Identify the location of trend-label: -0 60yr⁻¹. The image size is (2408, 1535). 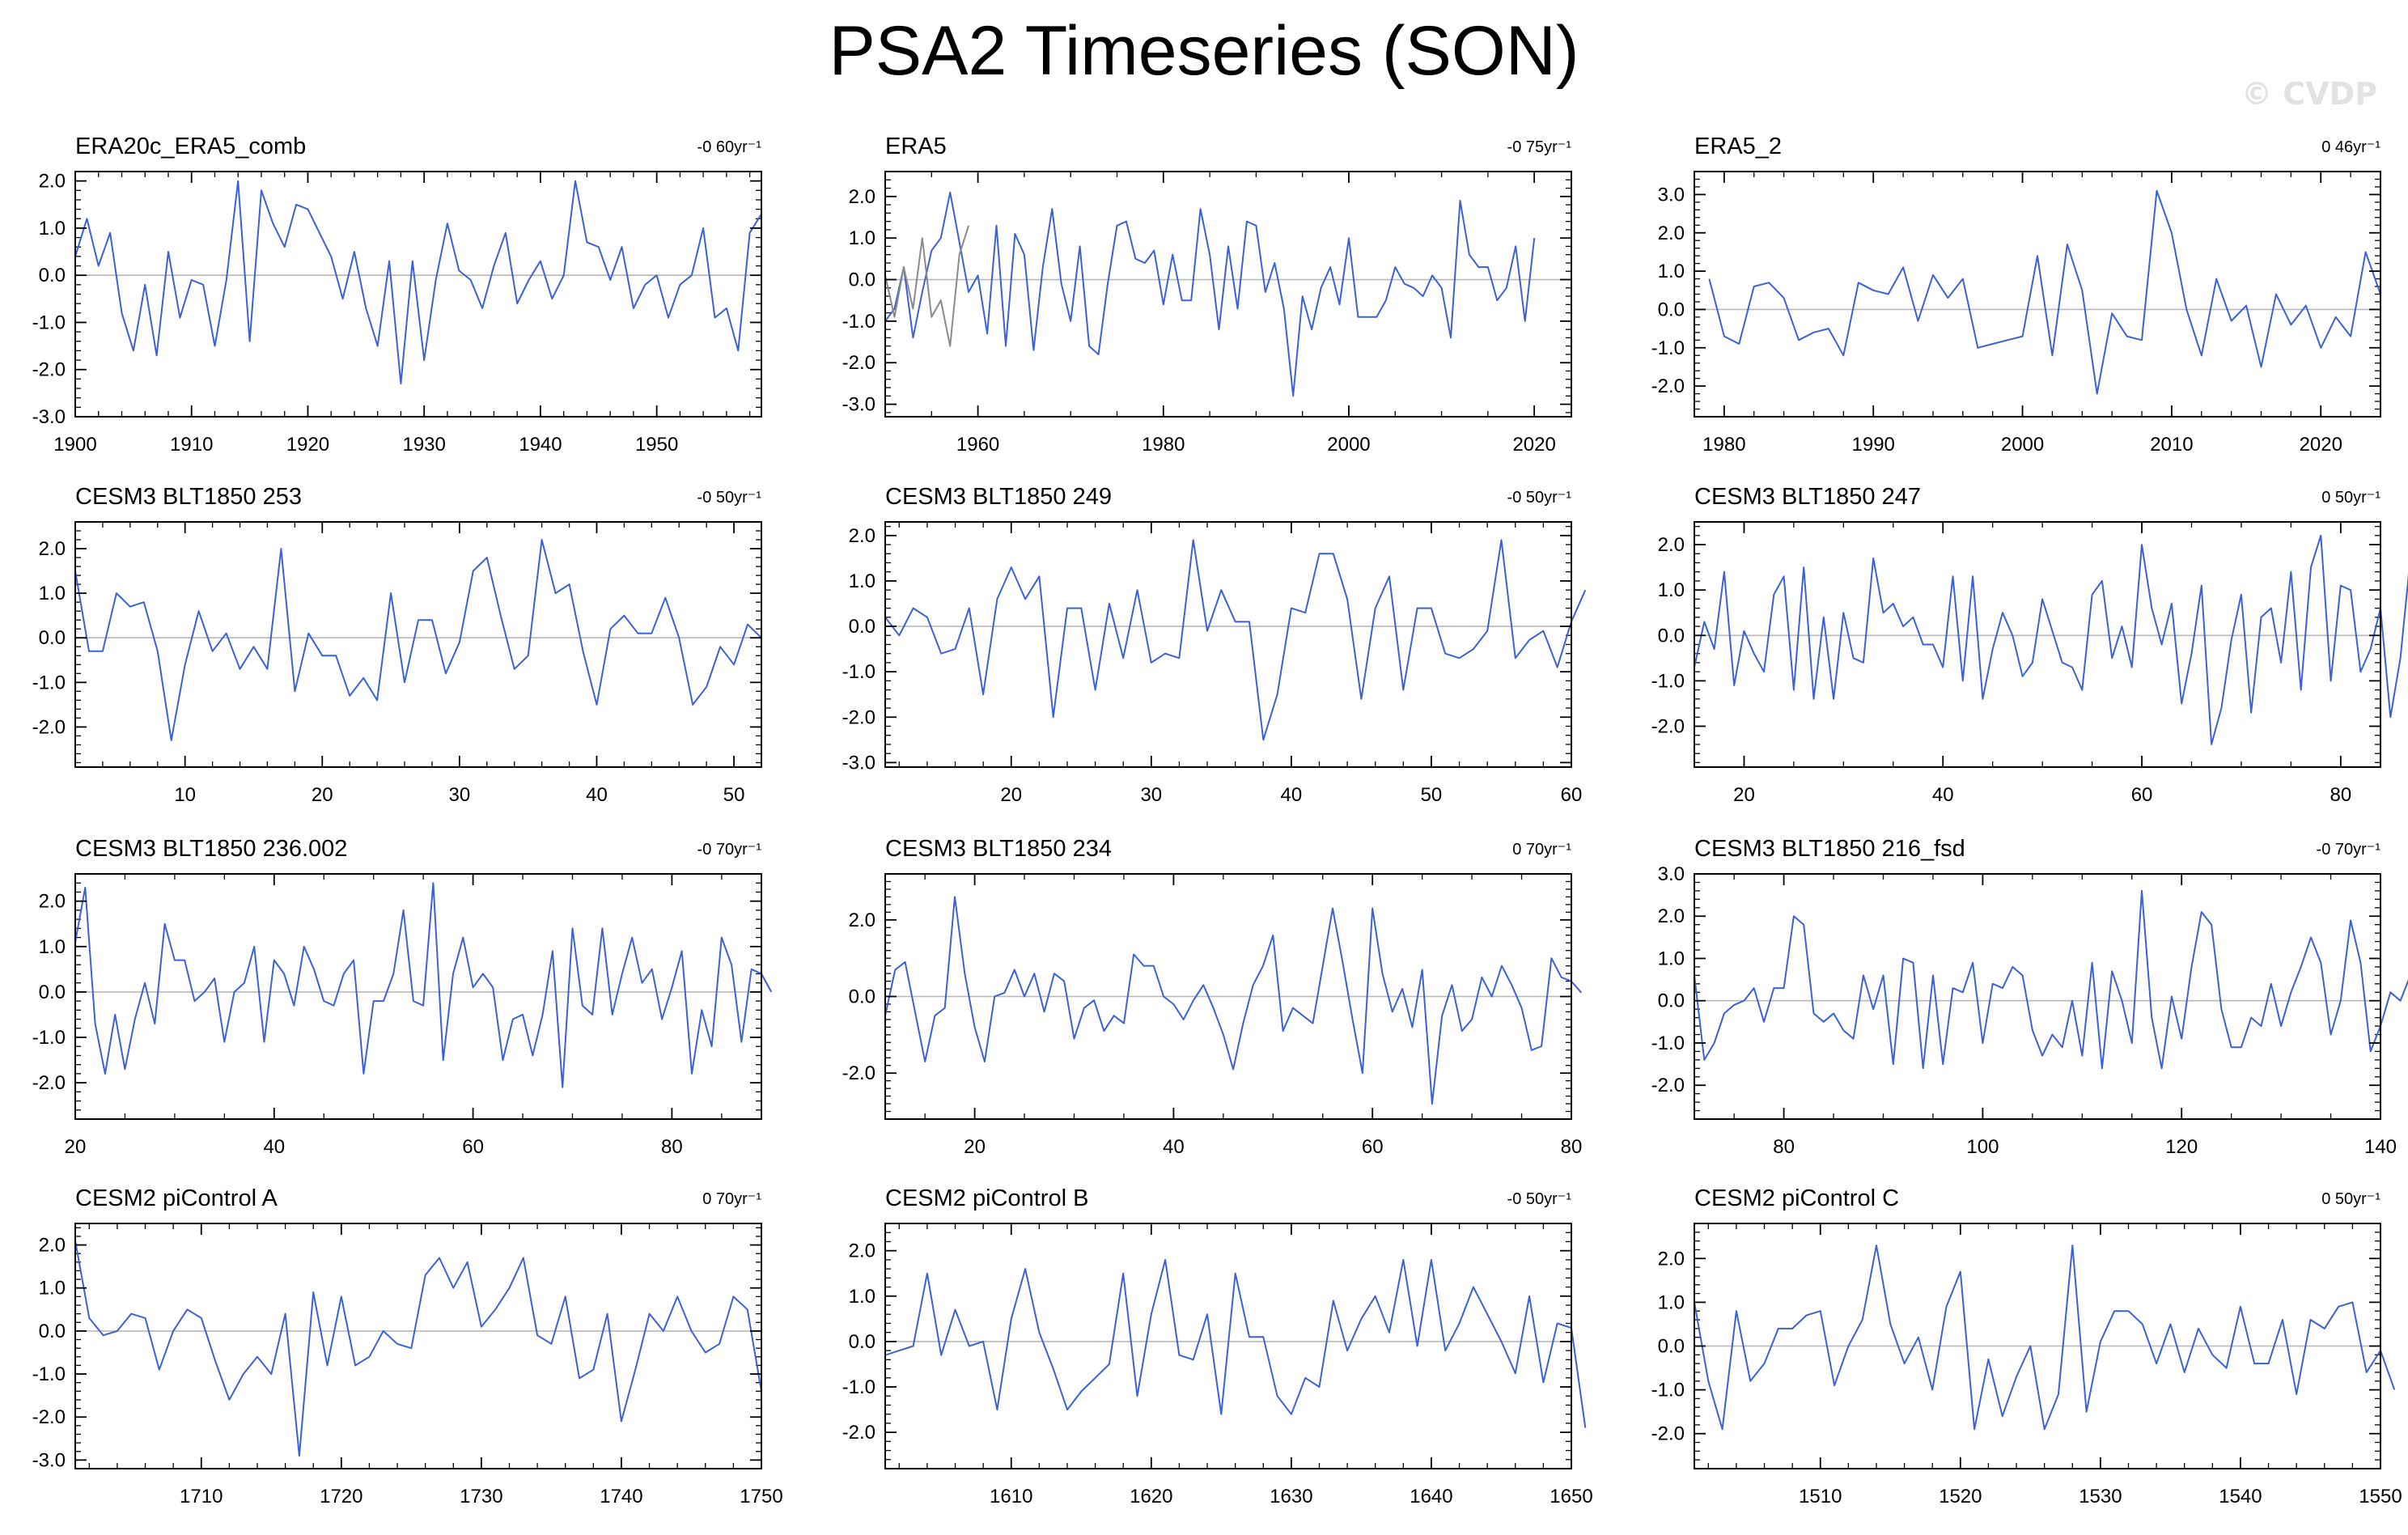
(729, 147).